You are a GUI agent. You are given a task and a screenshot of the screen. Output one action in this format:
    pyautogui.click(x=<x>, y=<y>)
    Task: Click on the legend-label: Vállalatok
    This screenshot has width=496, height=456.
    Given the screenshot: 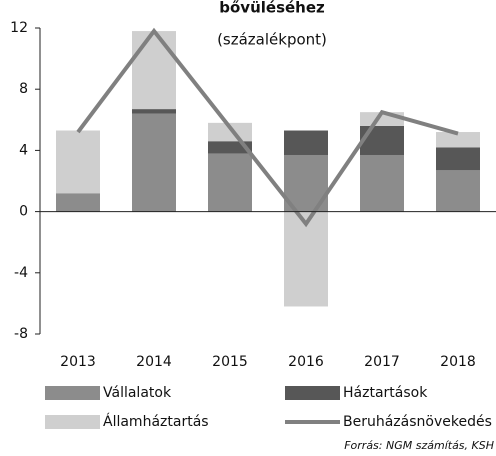 What is the action you would take?
    pyautogui.click(x=137, y=393)
    